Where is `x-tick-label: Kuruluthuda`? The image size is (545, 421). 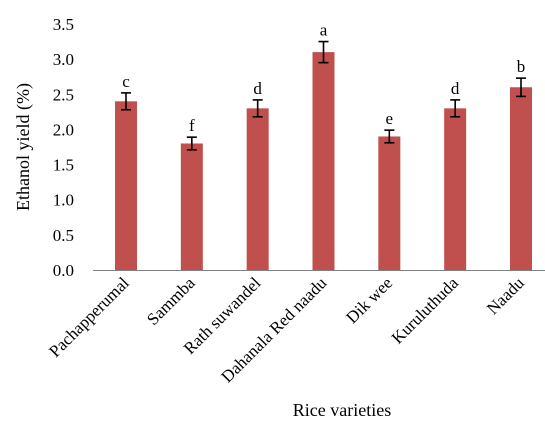
x-tick-label: Kuruluthuda is located at coordinates (425, 310).